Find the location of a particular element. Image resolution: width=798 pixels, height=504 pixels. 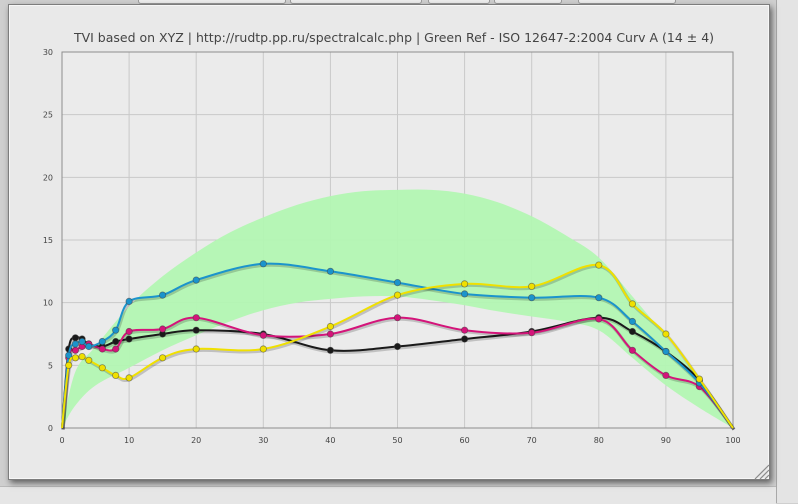

x-tick-label: 0 is located at coordinates (61, 440).